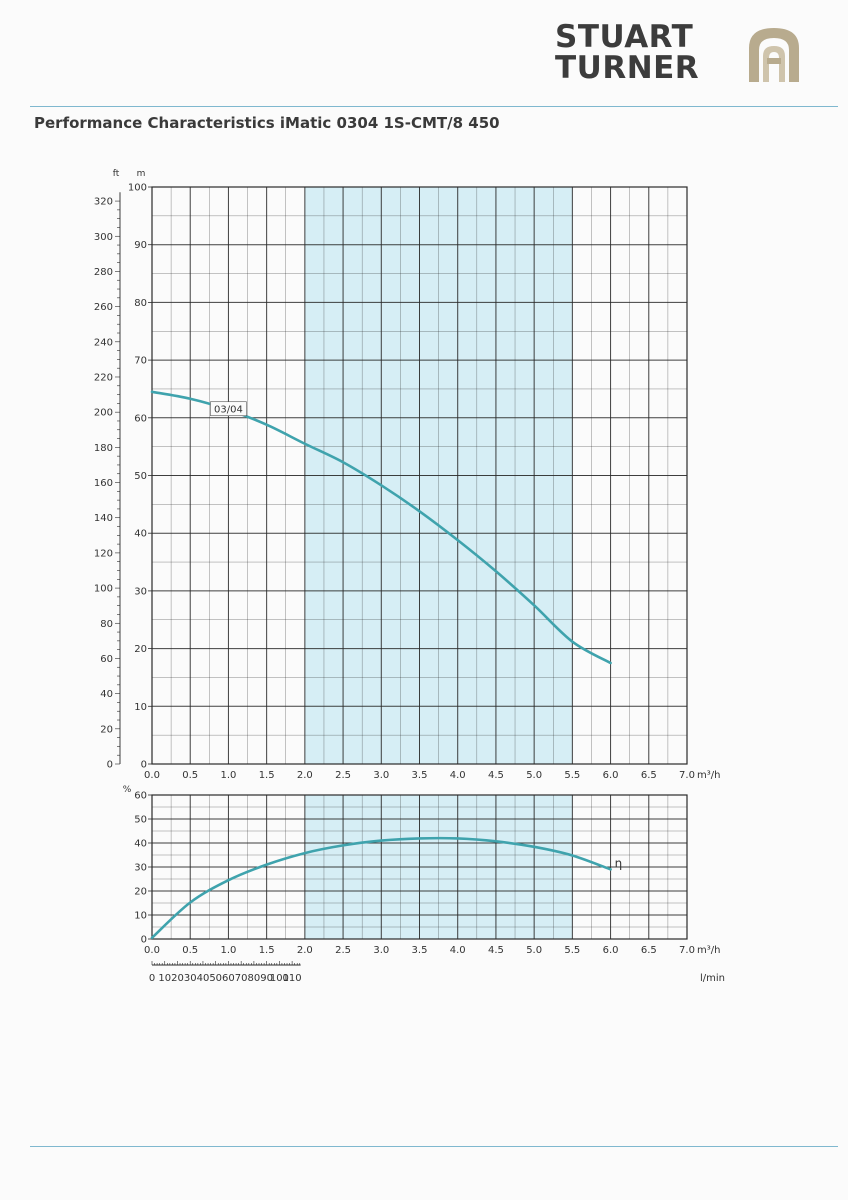 This screenshot has width=848, height=1200. Describe the element at coordinates (140, 303) in the screenshot. I see `y-tick-label: 80` at that location.